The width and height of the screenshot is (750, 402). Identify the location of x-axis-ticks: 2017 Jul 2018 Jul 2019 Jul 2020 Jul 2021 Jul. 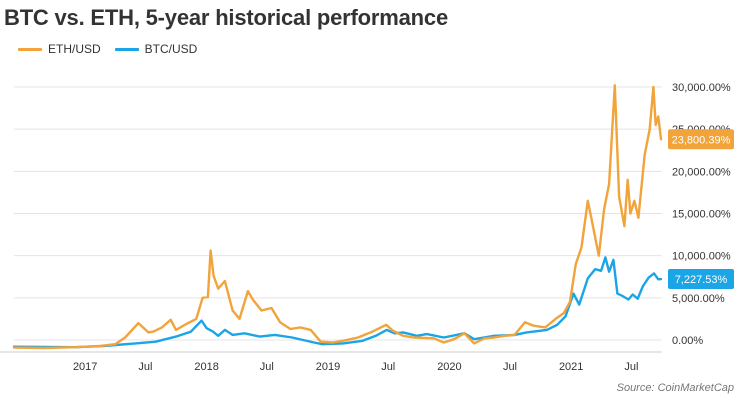
(331, 362).